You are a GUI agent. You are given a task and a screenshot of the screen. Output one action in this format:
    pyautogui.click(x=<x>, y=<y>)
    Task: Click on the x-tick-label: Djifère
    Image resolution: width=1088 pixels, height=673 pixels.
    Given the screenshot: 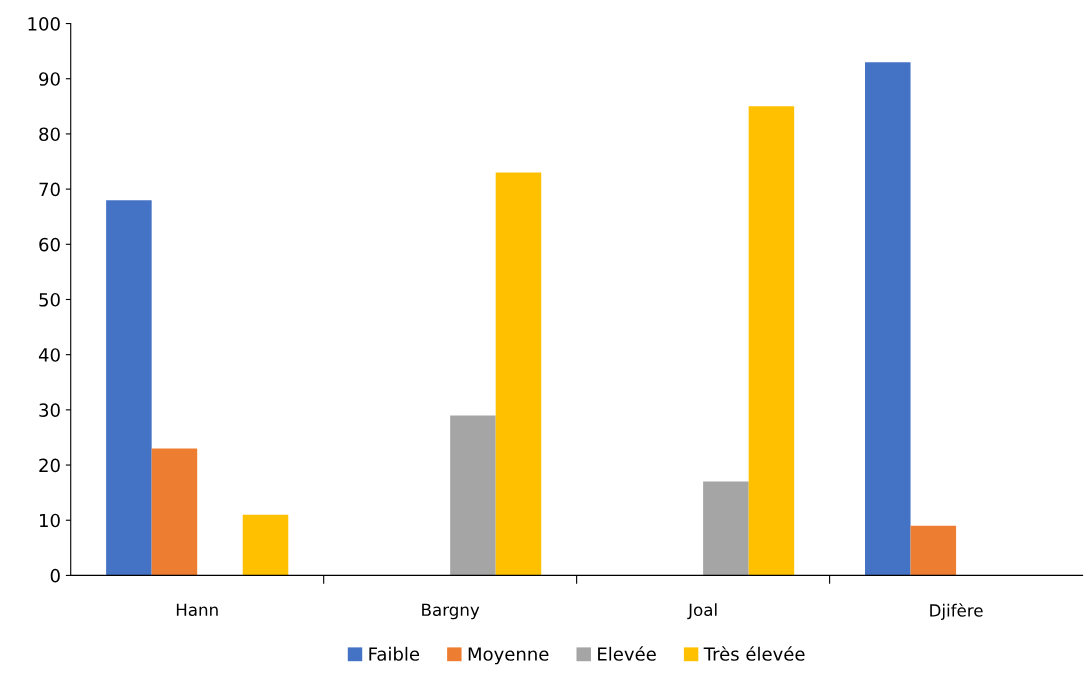 What is the action you would take?
    pyautogui.click(x=956, y=611)
    